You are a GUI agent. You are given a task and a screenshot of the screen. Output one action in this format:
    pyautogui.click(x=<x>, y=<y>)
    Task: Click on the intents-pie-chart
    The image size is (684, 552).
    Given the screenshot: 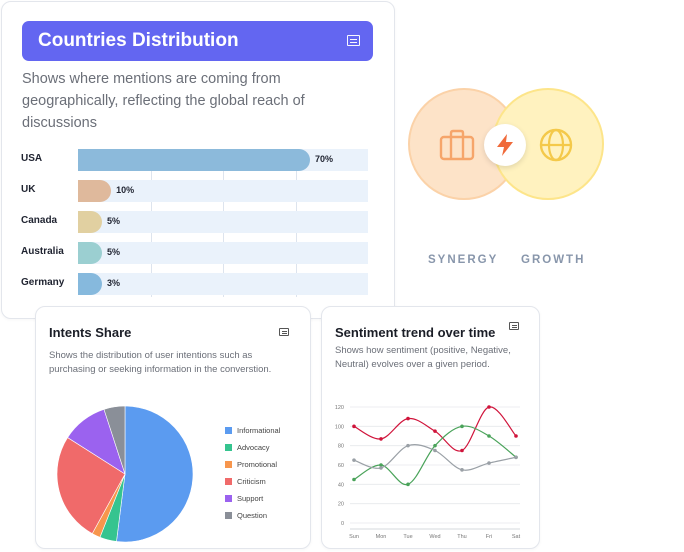 What is the action you would take?
    pyautogui.click(x=125, y=474)
    